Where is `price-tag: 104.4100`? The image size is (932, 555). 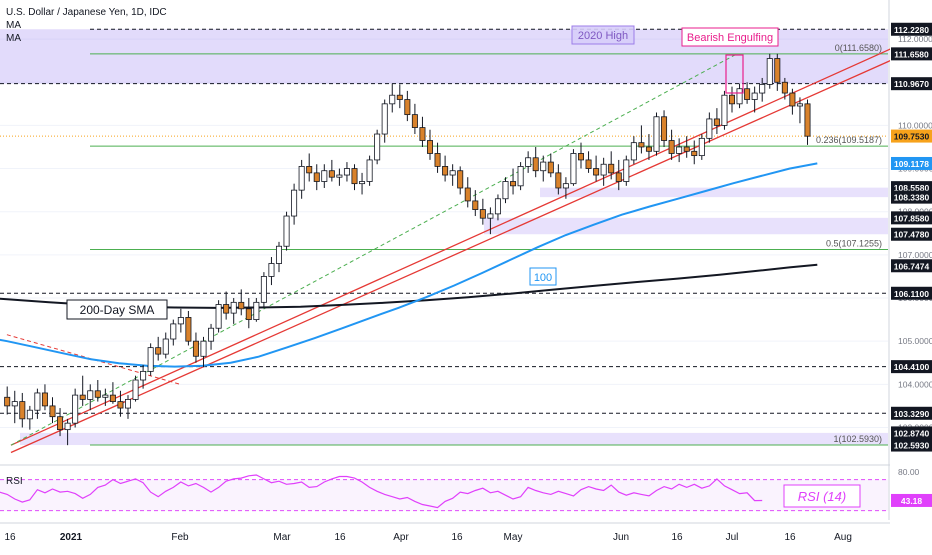
price-tag: 104.4100 is located at coordinates (911, 367).